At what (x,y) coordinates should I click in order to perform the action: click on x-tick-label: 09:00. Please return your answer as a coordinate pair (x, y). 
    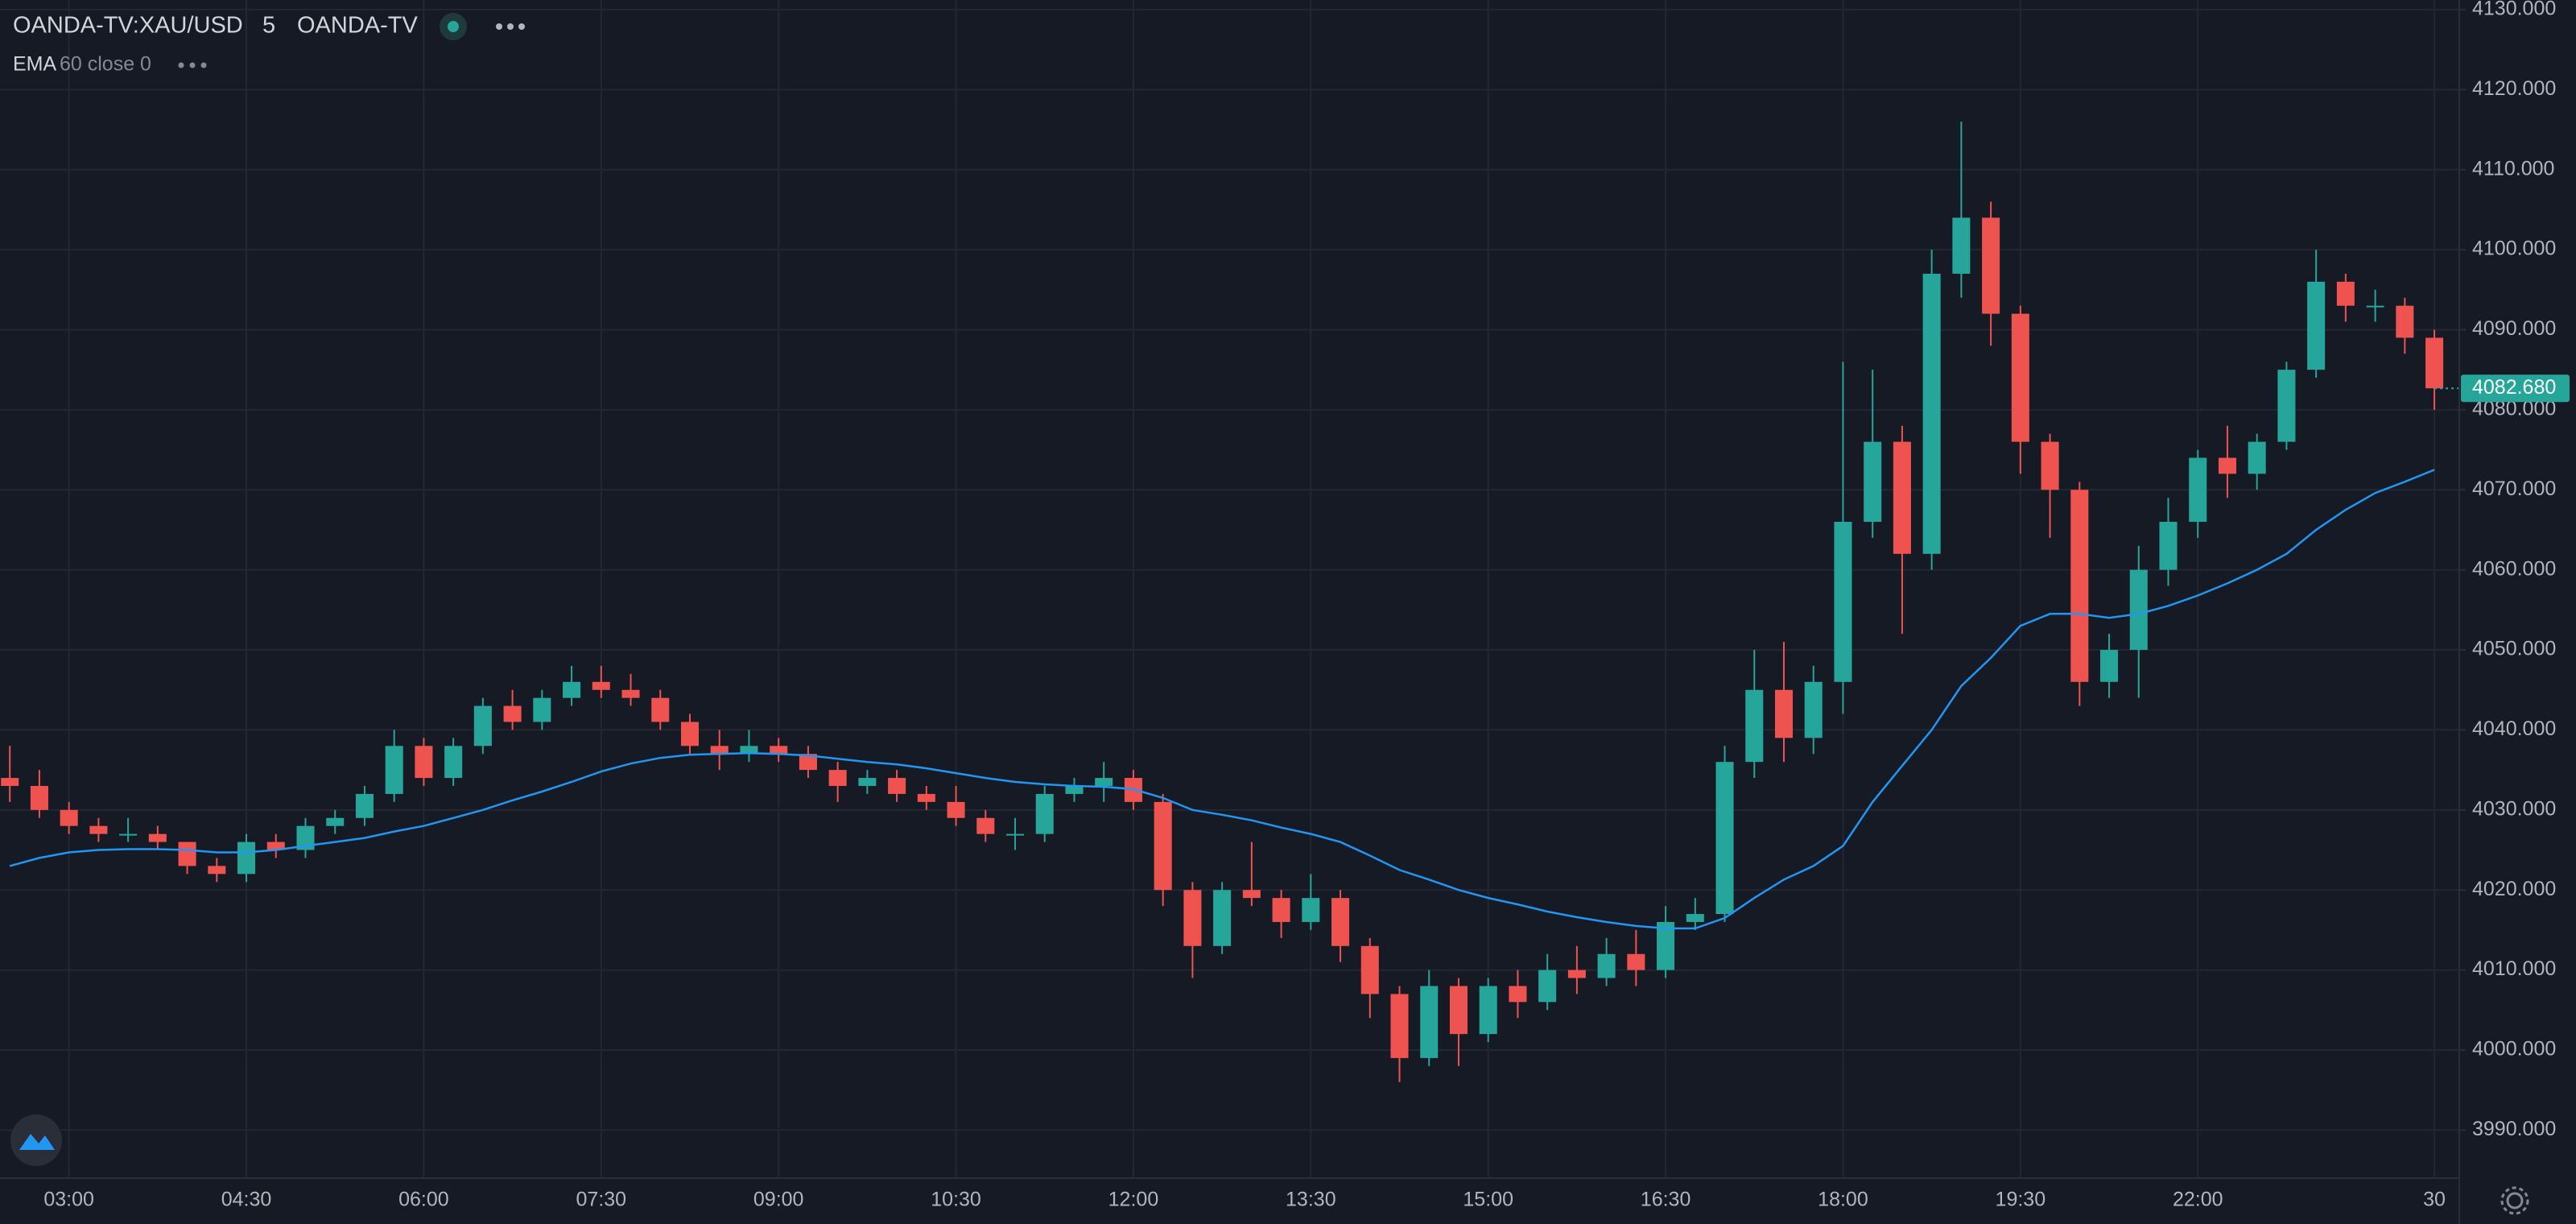
    Looking at the image, I should click on (778, 1200).